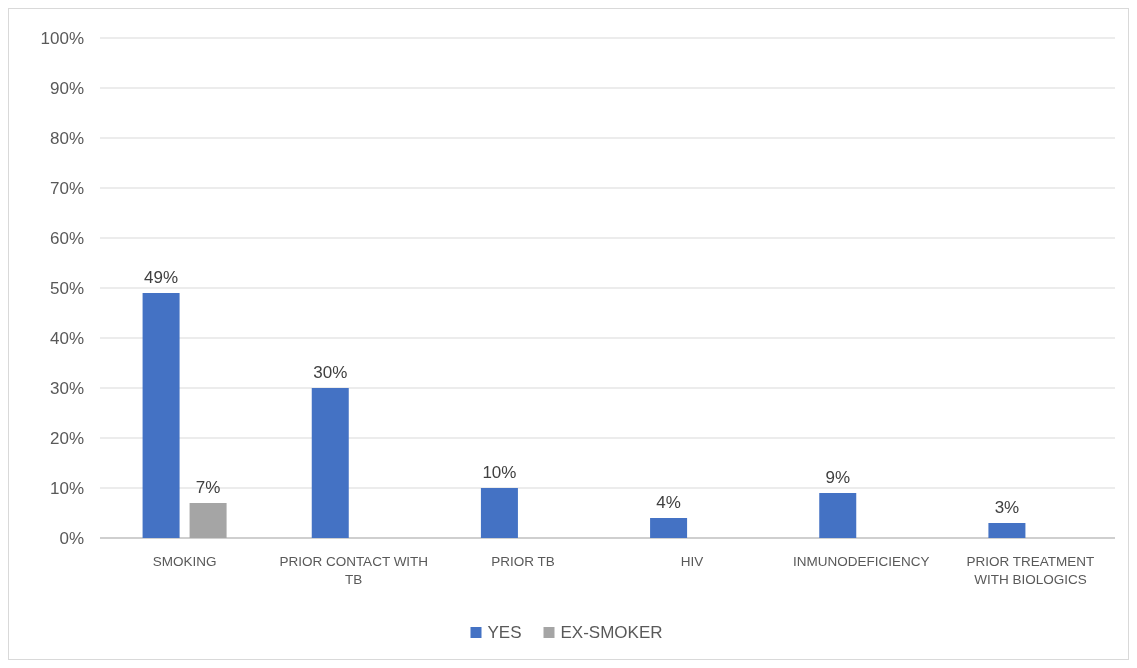 The width and height of the screenshot is (1137, 668). I want to click on x-tick-label: SMOKING, so click(184, 561).